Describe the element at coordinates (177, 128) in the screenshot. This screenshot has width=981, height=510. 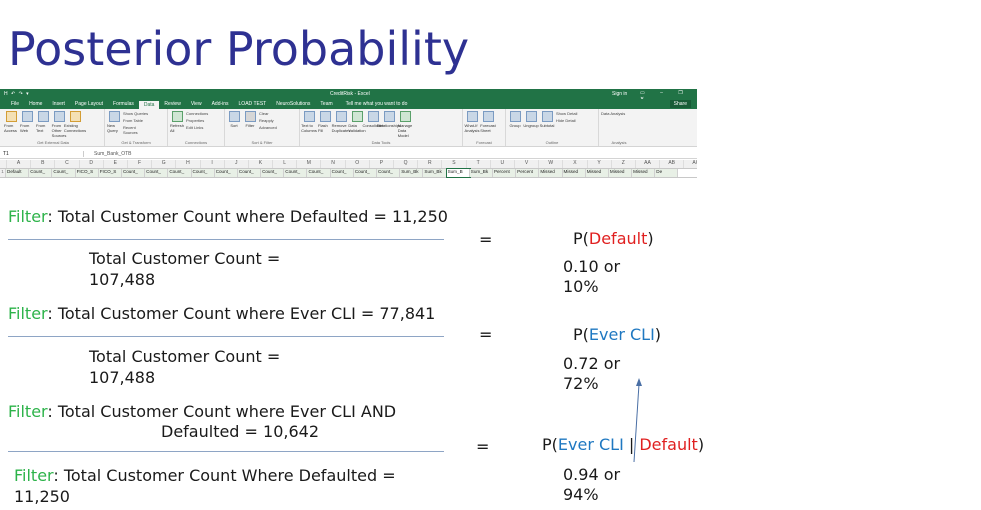
I see `refresh-all-button: Refresh All` at that location.